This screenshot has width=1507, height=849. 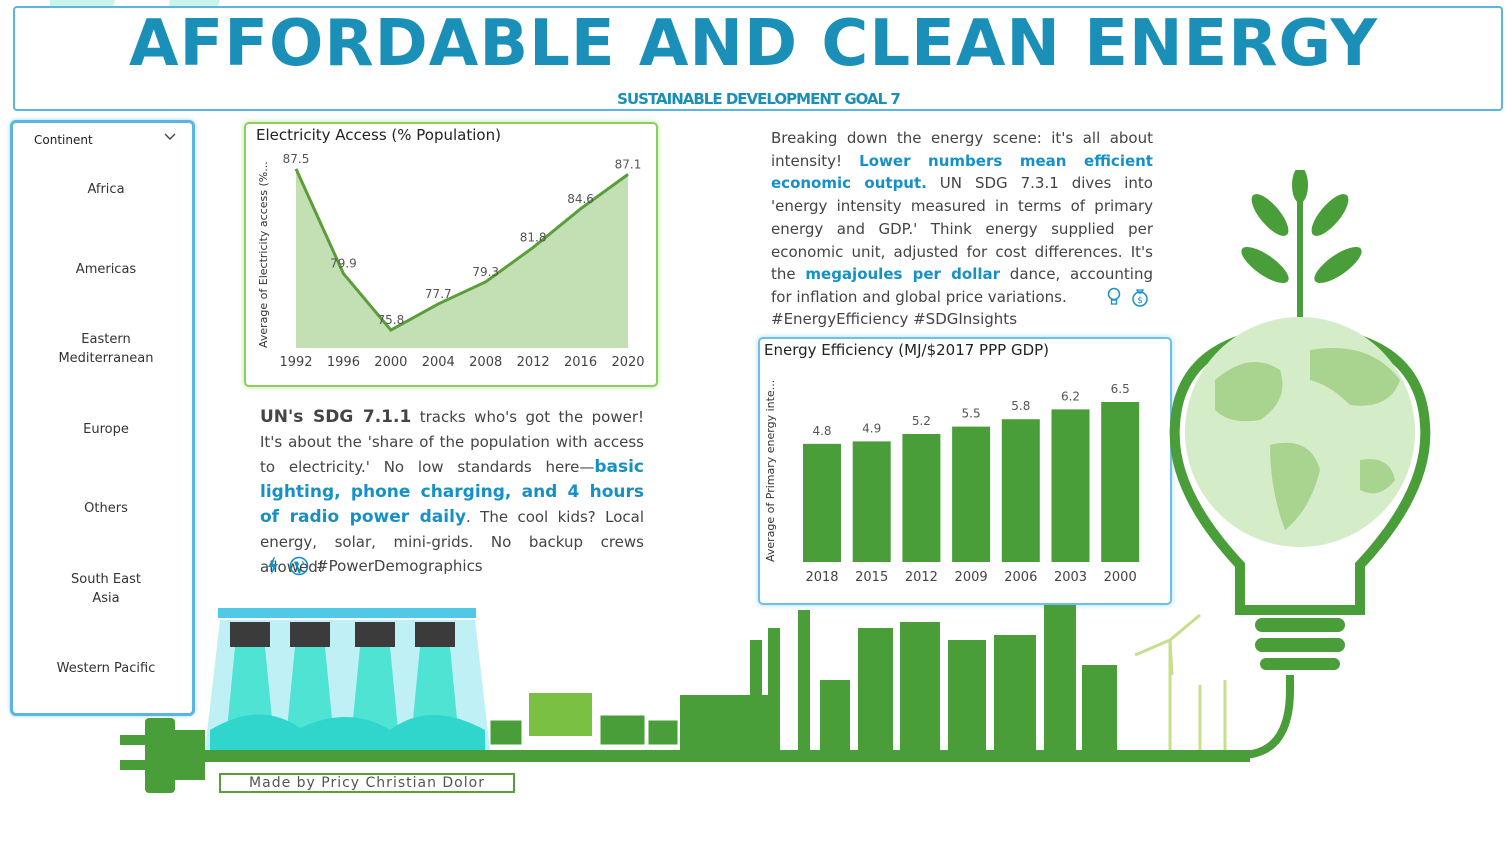 I want to click on slicer-item-western-pacific: Western Pacific, so click(x=106, y=668).